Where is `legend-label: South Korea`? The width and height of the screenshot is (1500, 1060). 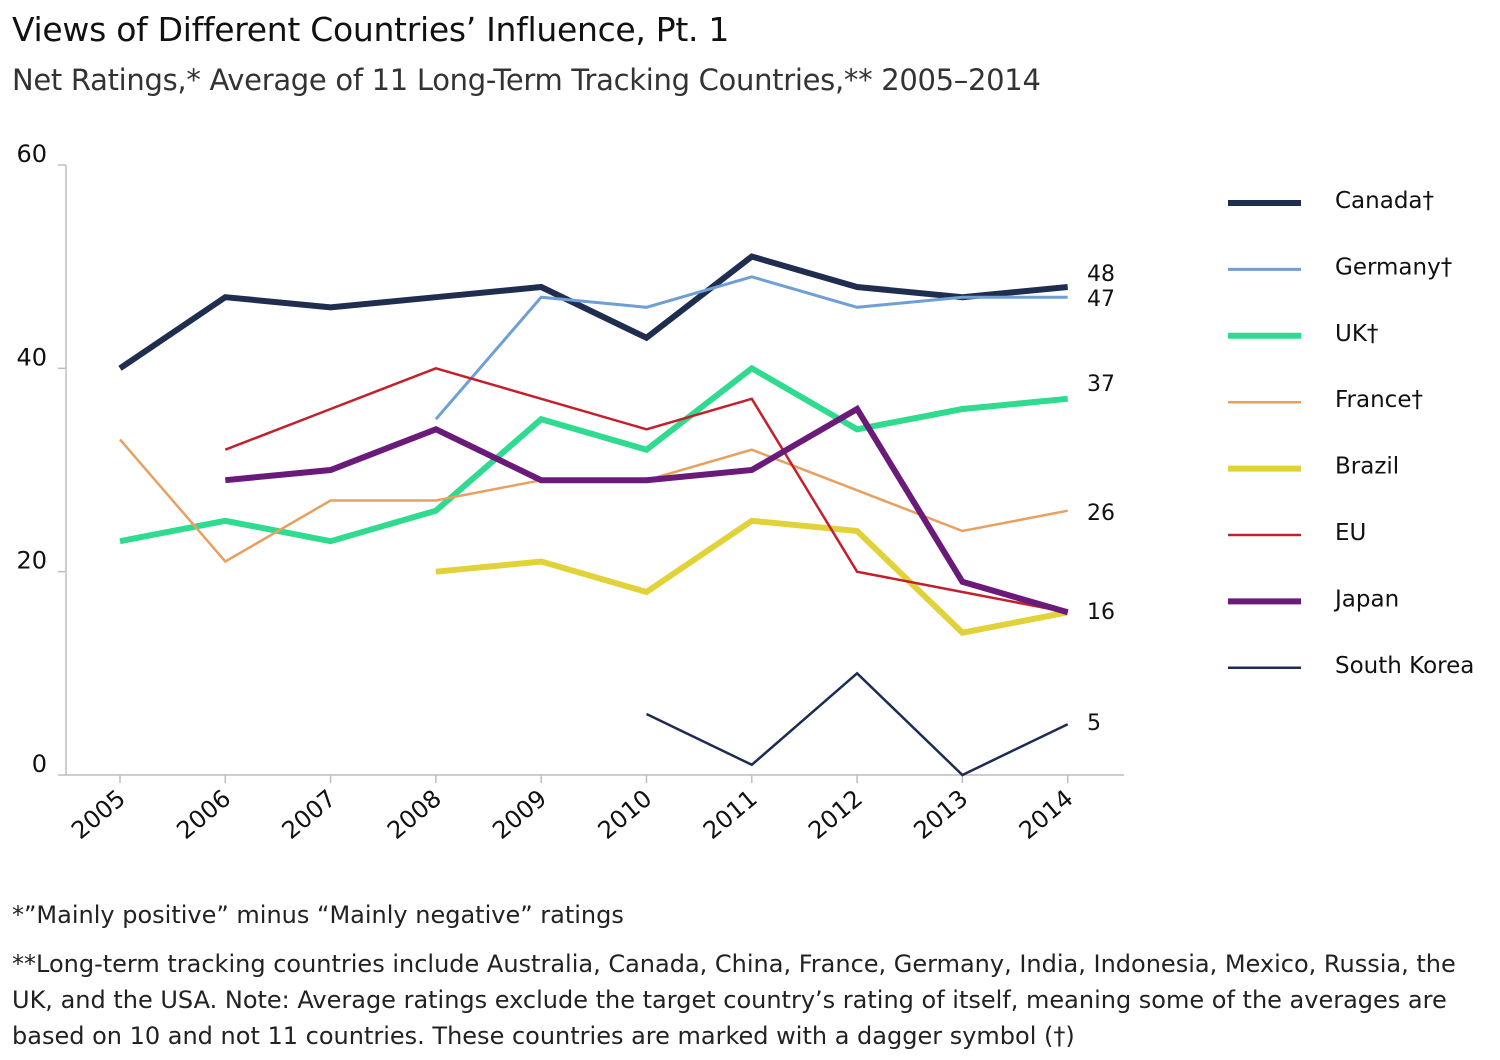
legend-label: South Korea is located at coordinates (1404, 666).